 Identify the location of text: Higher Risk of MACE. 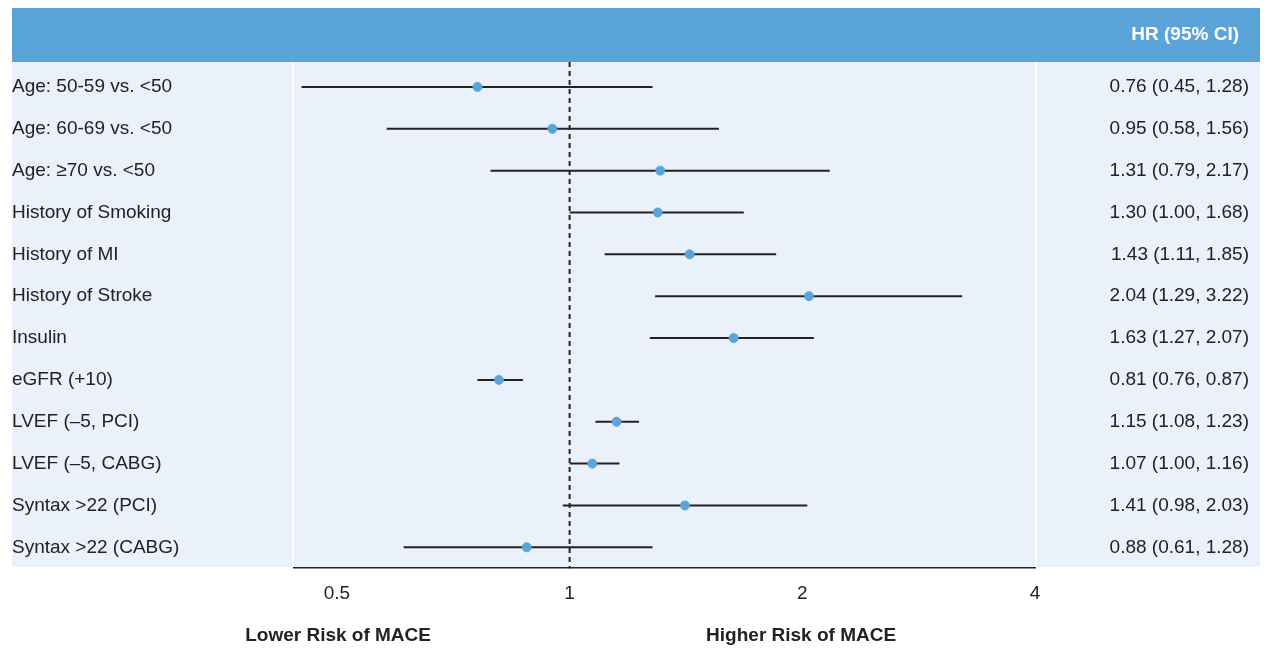
(801, 635).